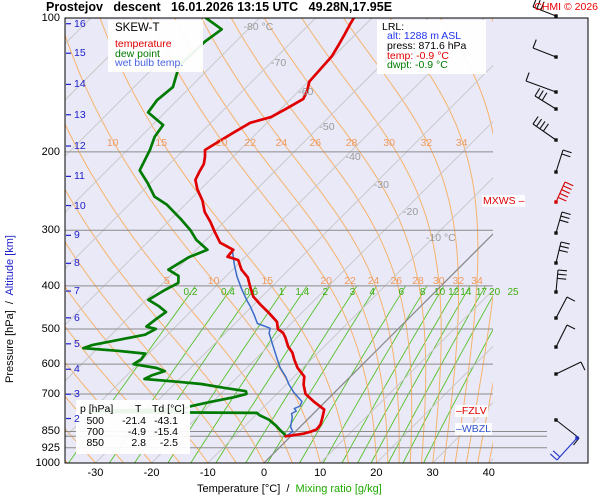 This screenshot has height=500, width=600. I want to click on cell: 700, so click(95, 432).